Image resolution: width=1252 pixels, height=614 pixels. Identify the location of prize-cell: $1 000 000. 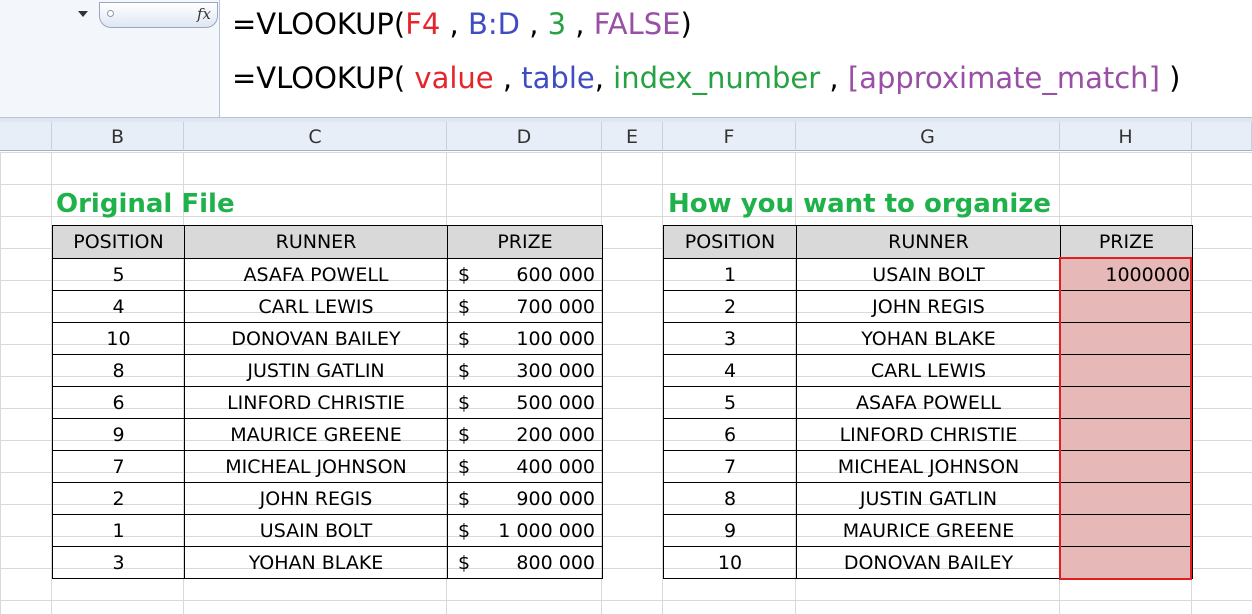
(525, 530).